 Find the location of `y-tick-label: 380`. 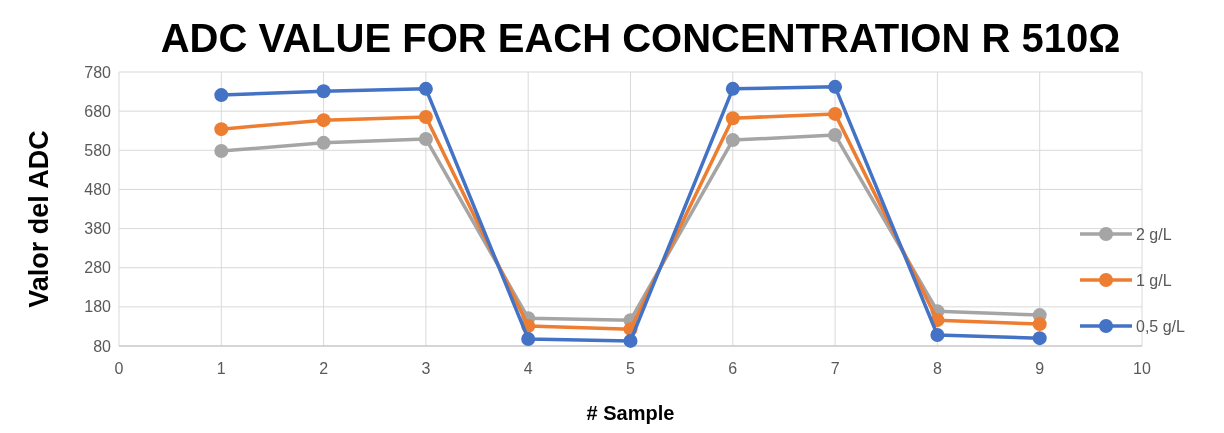

y-tick-label: 380 is located at coordinates (98, 229).